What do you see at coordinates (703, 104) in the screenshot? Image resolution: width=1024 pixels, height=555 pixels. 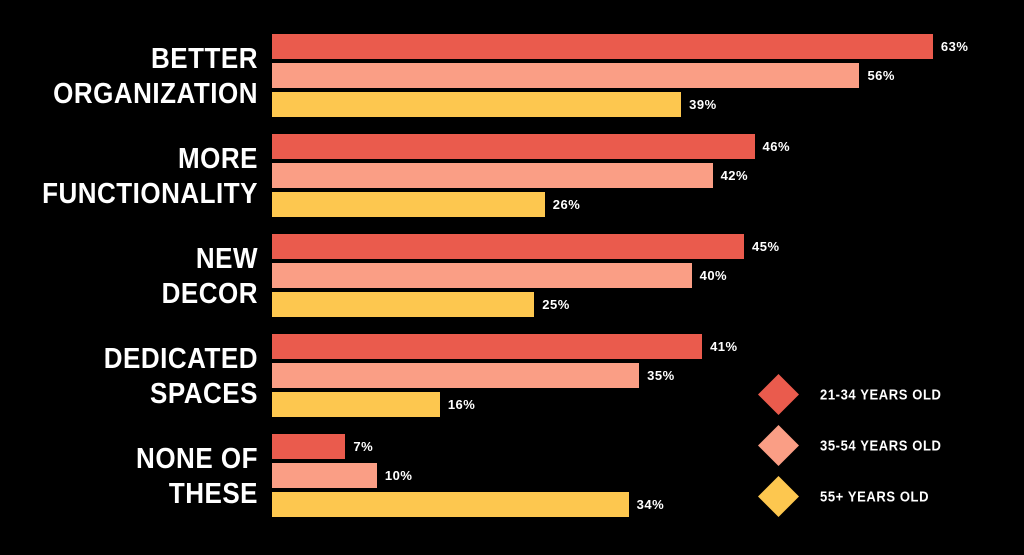 I see `bar-value-label: 39%` at bounding box center [703, 104].